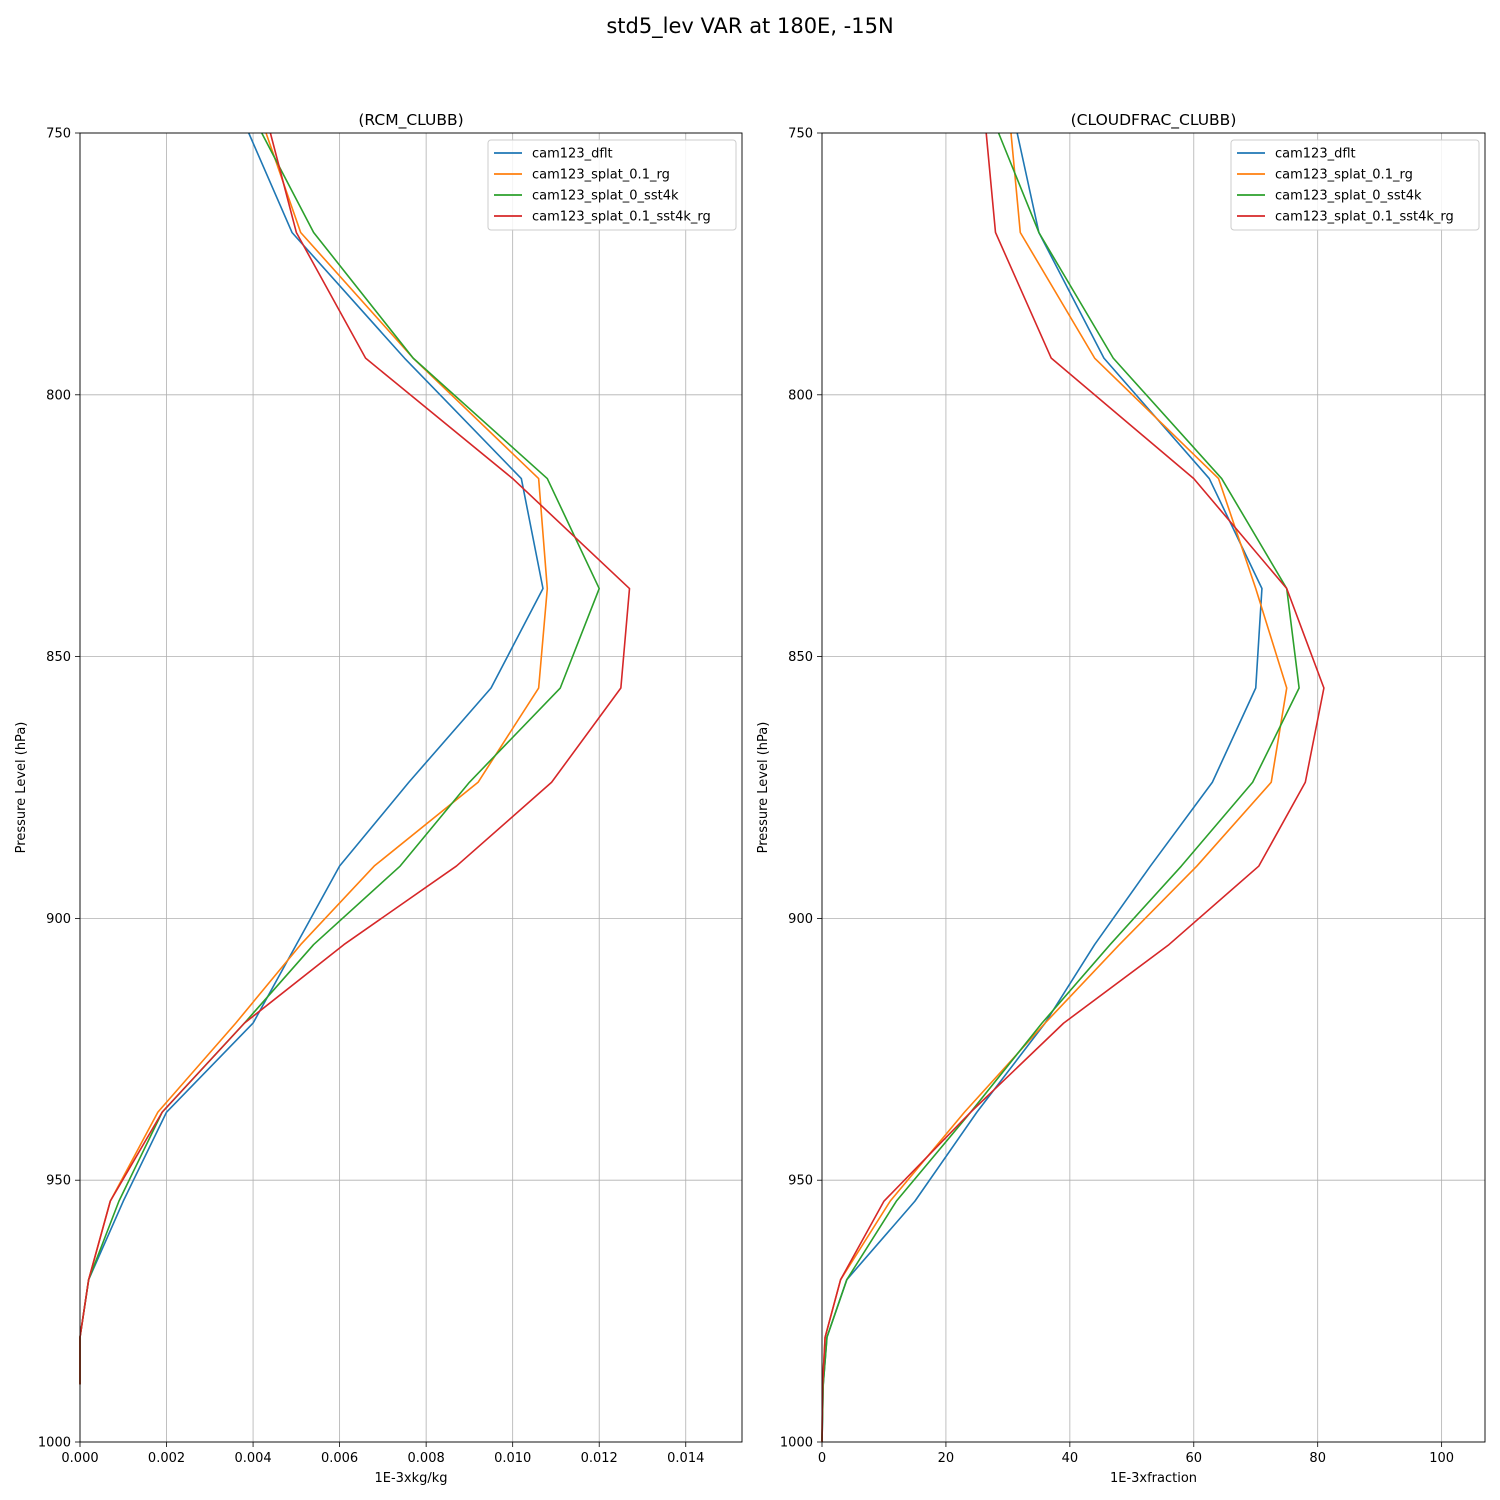 This screenshot has width=1500, height=1500. Describe the element at coordinates (1194, 1458) in the screenshot. I see `x-tick-label: 60` at that location.